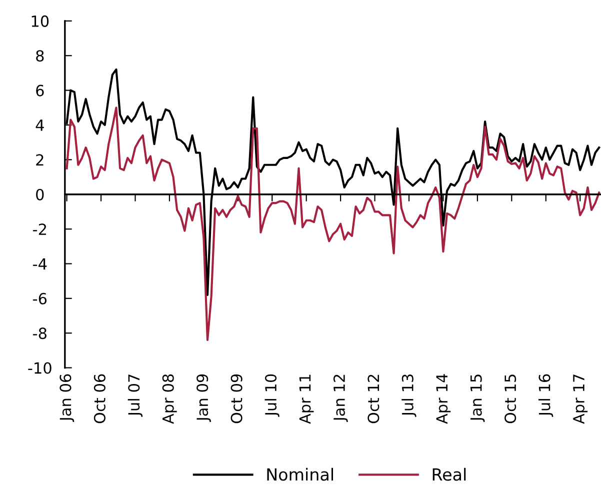 The image size is (601, 499). What do you see at coordinates (67, 398) in the screenshot?
I see `x-tick-label: Jan 06` at bounding box center [67, 398].